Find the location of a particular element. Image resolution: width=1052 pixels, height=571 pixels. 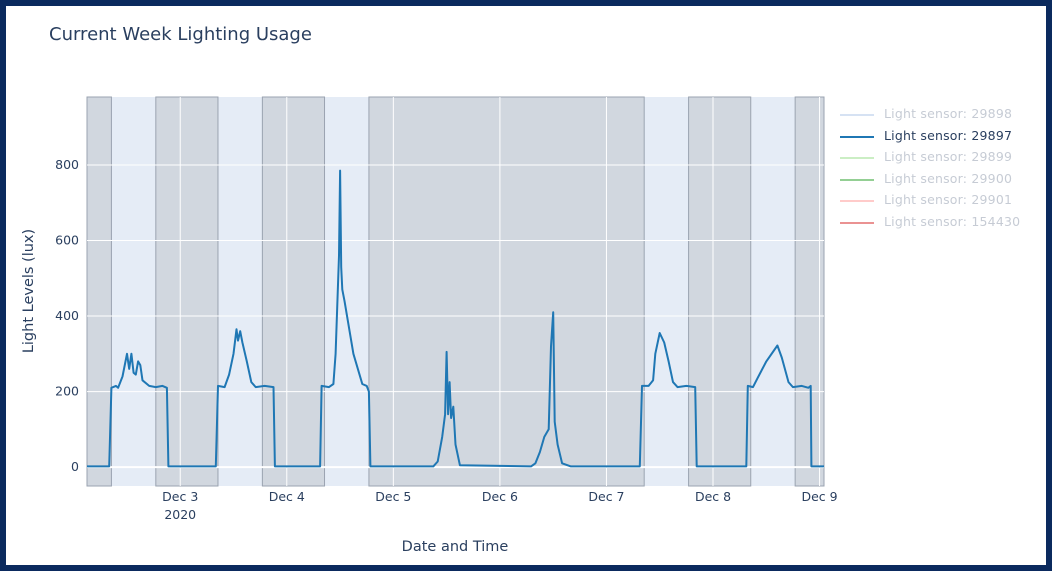

x-tick-label-3: Dec 6 is located at coordinates (500, 496).